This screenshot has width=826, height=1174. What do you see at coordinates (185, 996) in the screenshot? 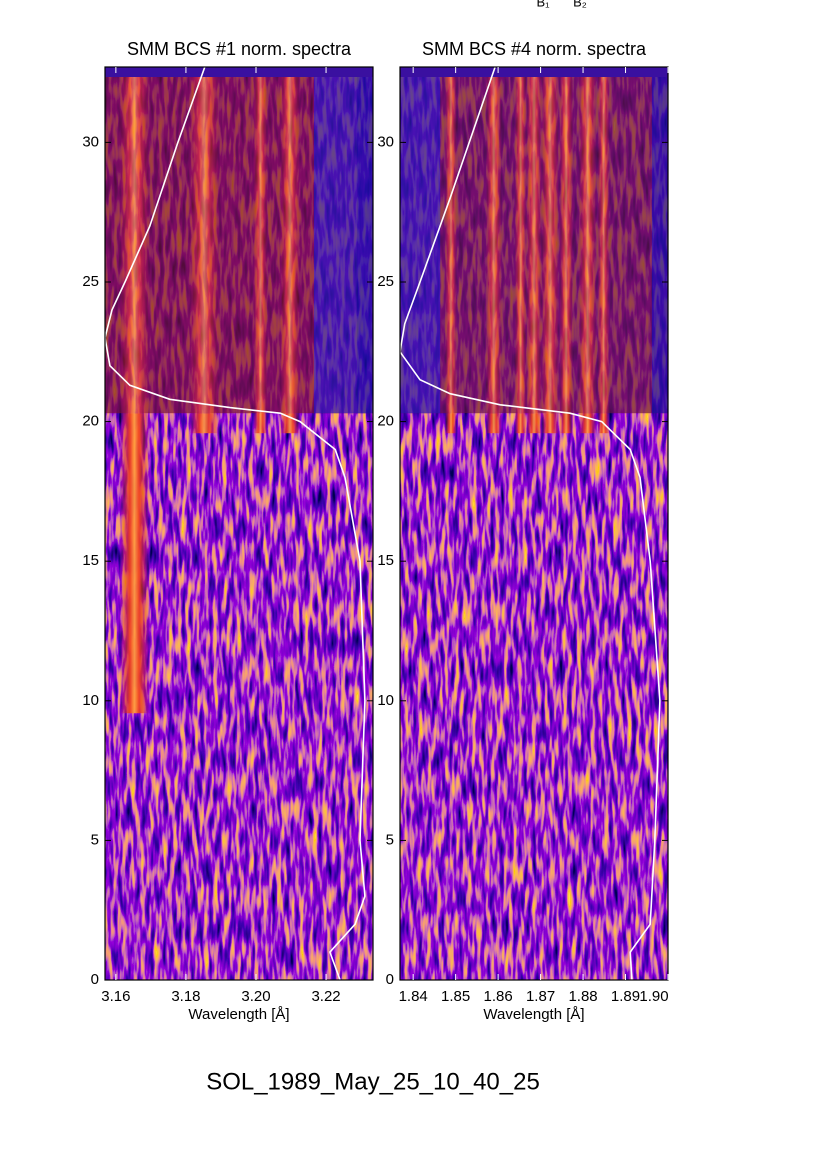
I see `x-tick-label: 3.18` at bounding box center [185, 996].